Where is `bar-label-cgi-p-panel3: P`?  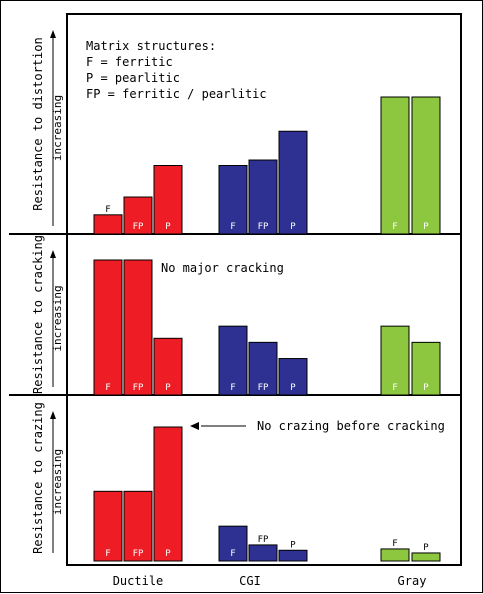
bar-label-cgi-p-panel3: P is located at coordinates (293, 545).